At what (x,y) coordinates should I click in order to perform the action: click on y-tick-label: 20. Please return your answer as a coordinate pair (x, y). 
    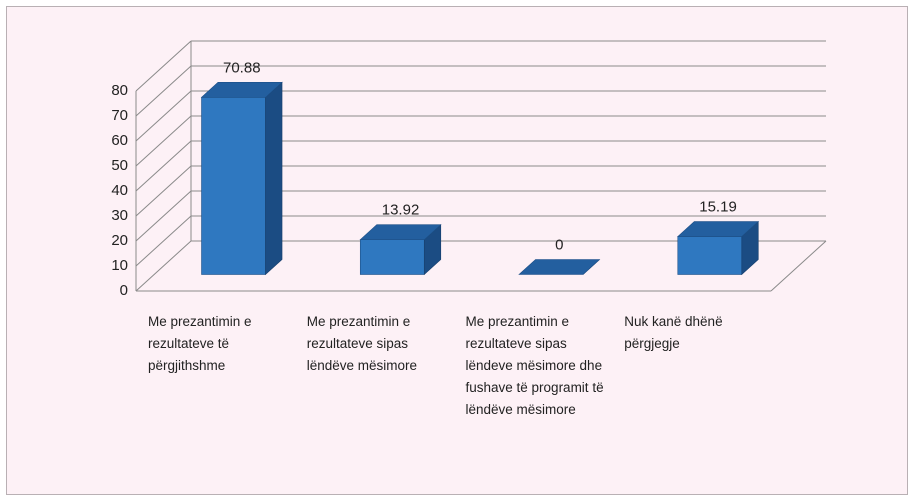
    Looking at the image, I should click on (119, 240).